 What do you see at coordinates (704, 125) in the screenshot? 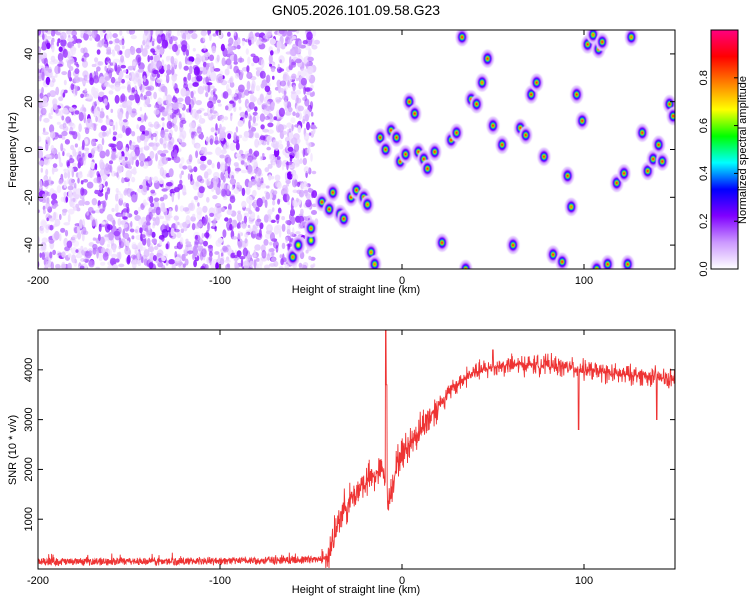
I see `colorbar-tick-label: 0.6` at bounding box center [704, 125].